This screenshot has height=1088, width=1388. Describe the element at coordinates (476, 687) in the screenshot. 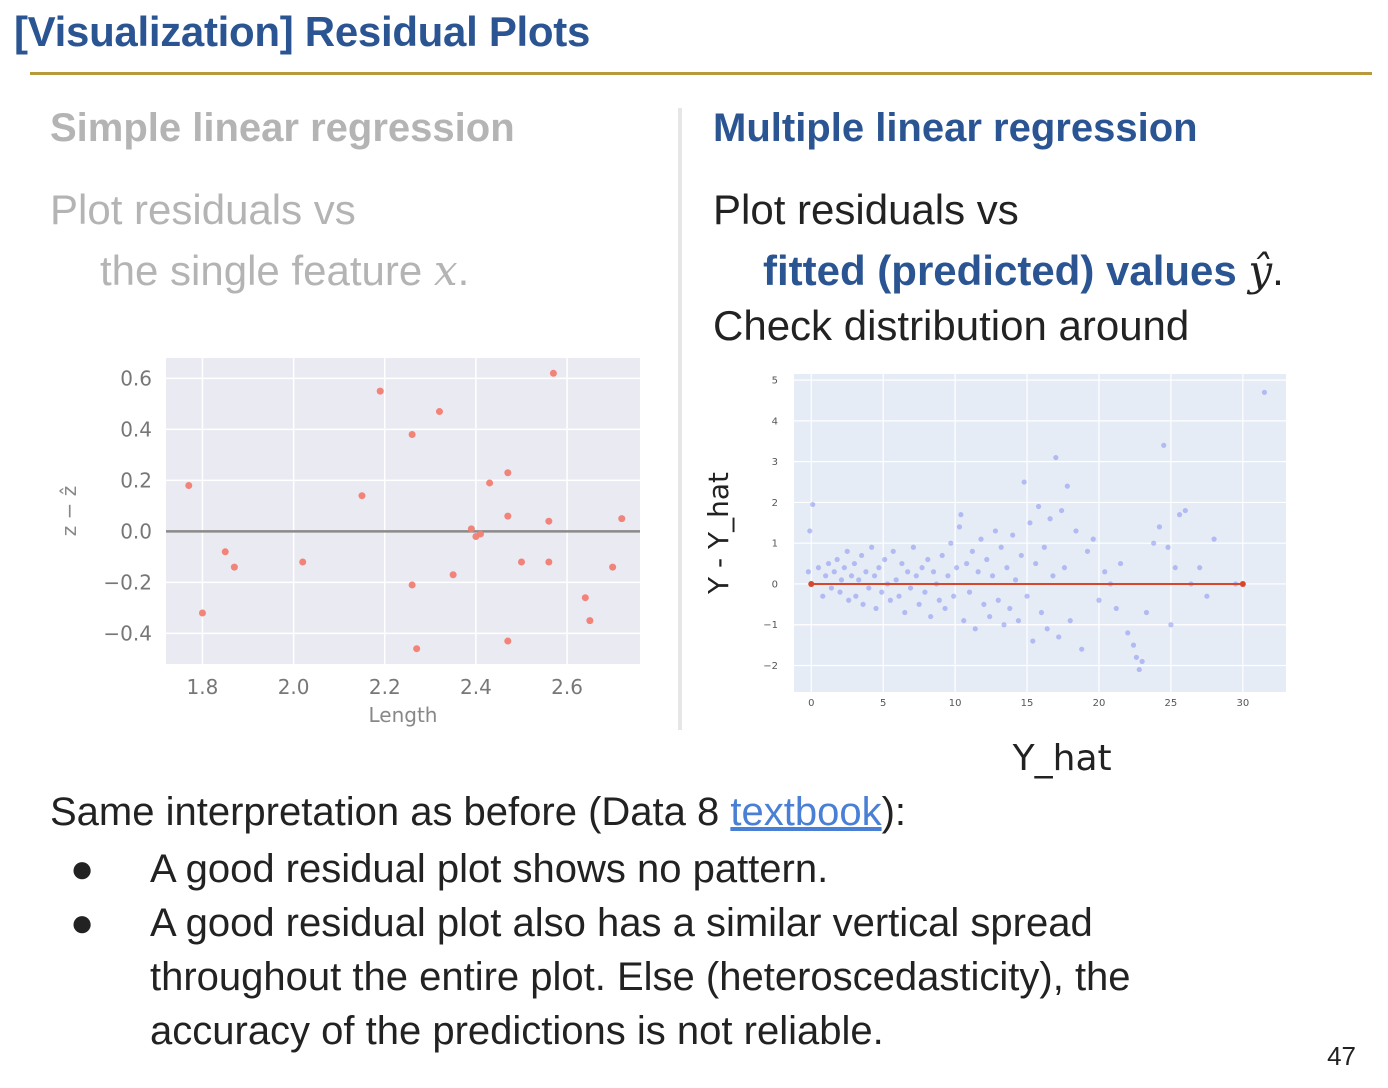

I see `x-tick-label: 2.4` at that location.